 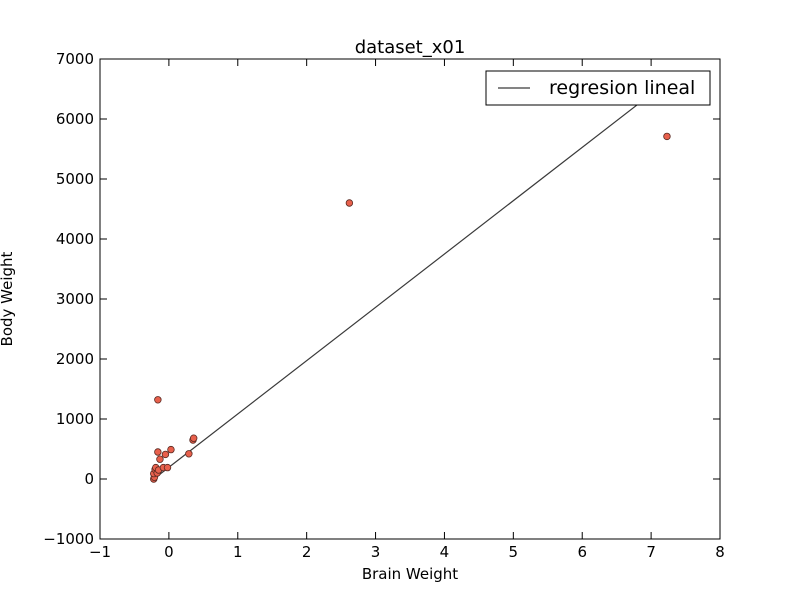 I want to click on x-tick-label: 0, so click(x=169, y=552).